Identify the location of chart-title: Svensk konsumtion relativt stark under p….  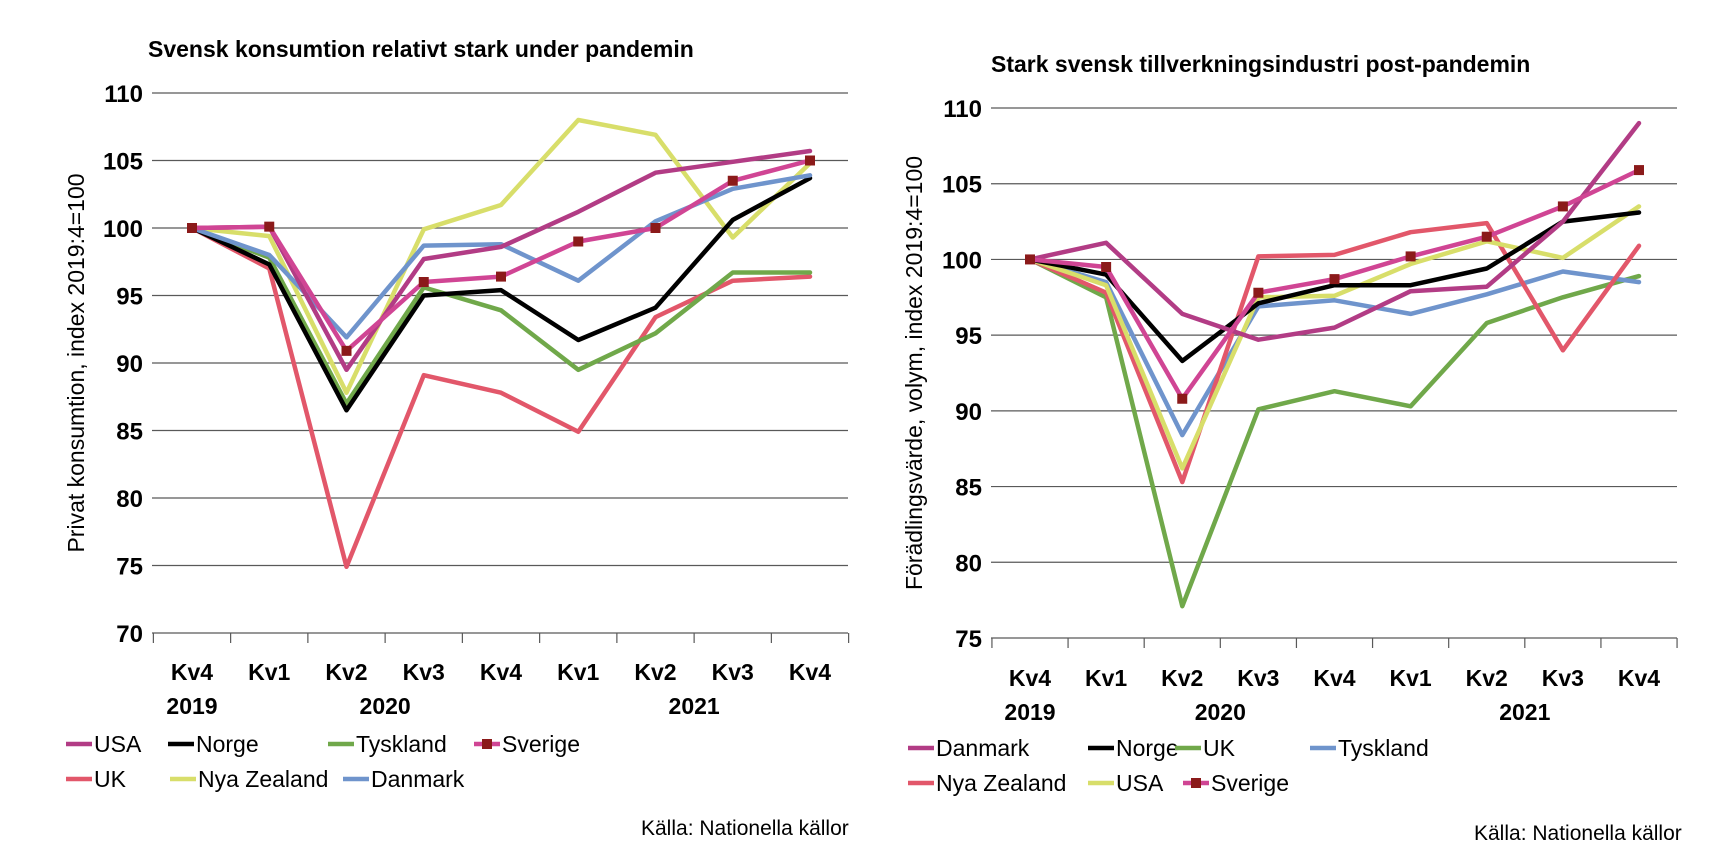
(421, 49).